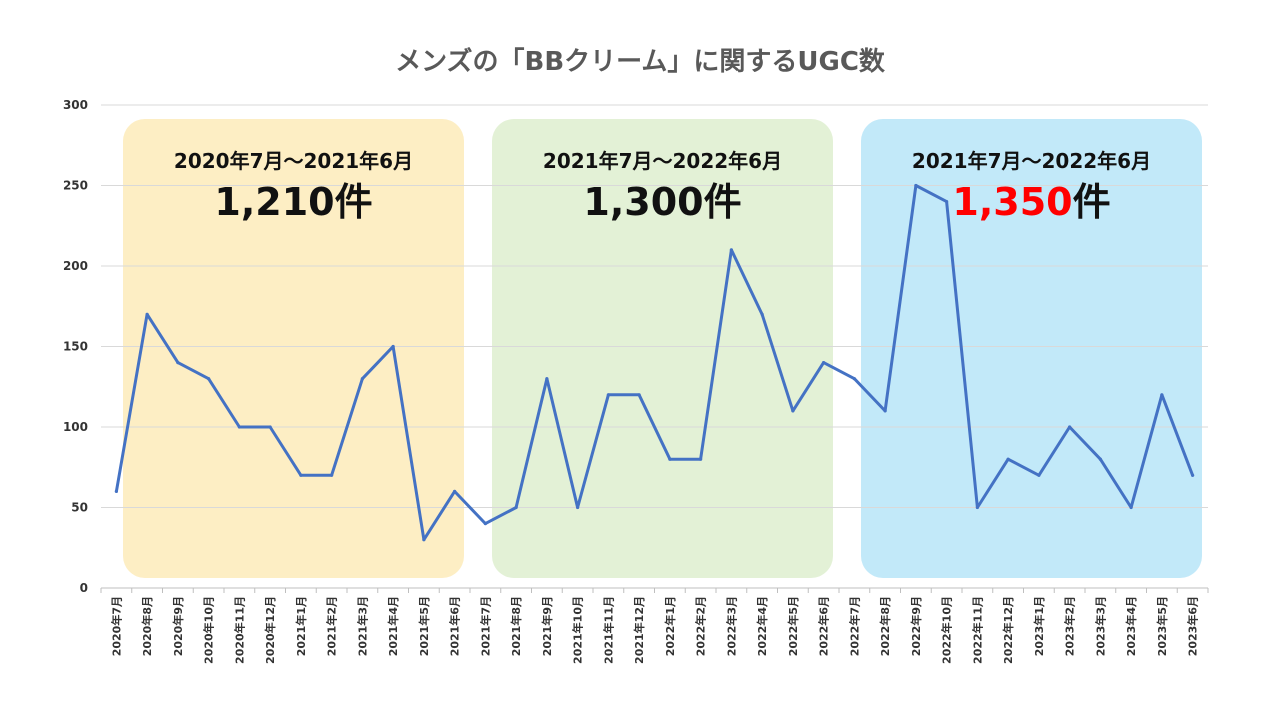 Image resolution: width=1280 pixels, height=720 pixels. What do you see at coordinates (332, 626) in the screenshot?
I see `x-tick-label: 2021年2月` at bounding box center [332, 626].